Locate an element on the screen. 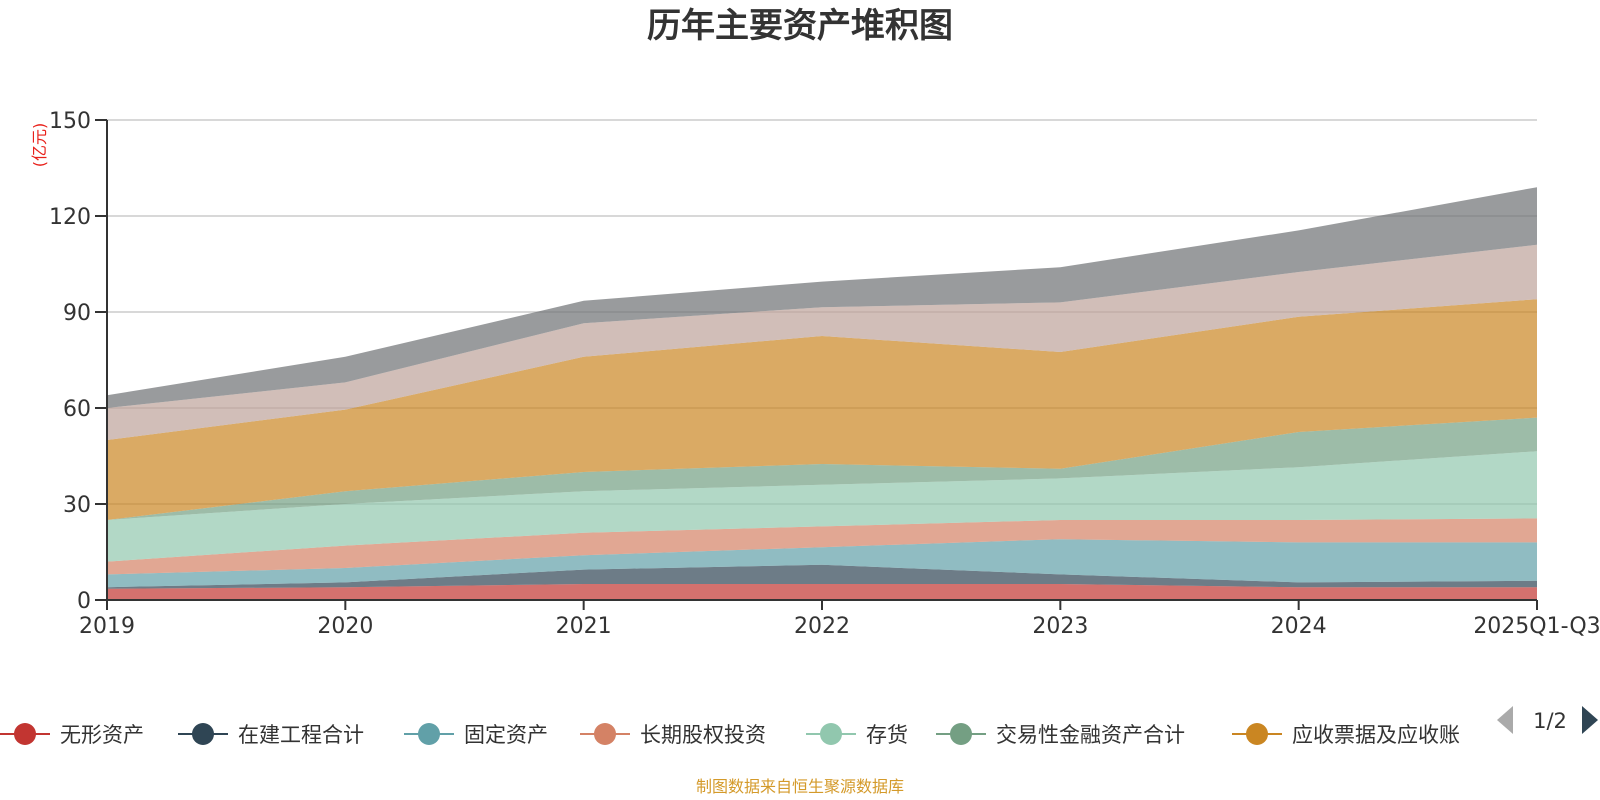 This screenshot has width=1600, height=800. legend-label: 存货 is located at coordinates (887, 735).